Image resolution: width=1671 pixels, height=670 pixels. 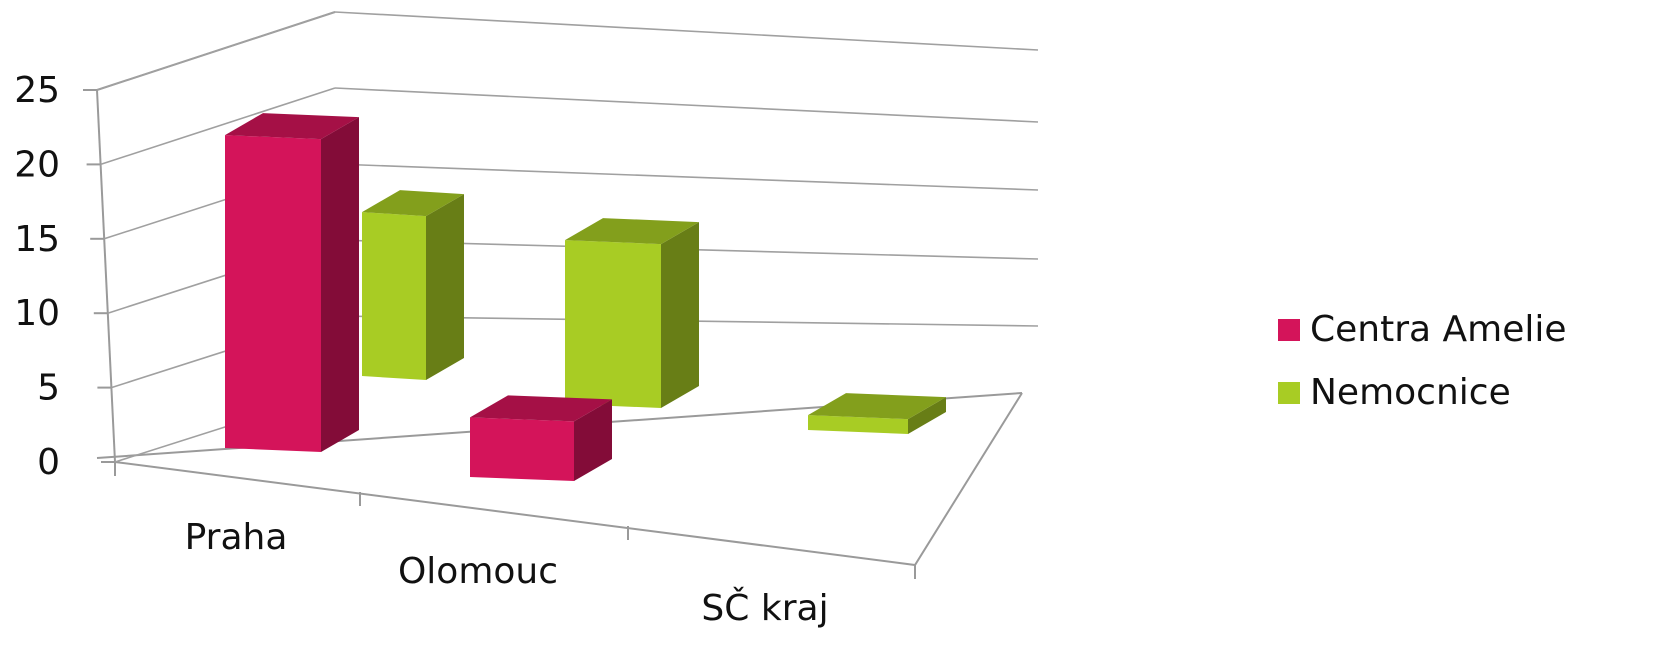 What do you see at coordinates (37, 313) in the screenshot?
I see `y-tick-label-10: 10` at bounding box center [37, 313].